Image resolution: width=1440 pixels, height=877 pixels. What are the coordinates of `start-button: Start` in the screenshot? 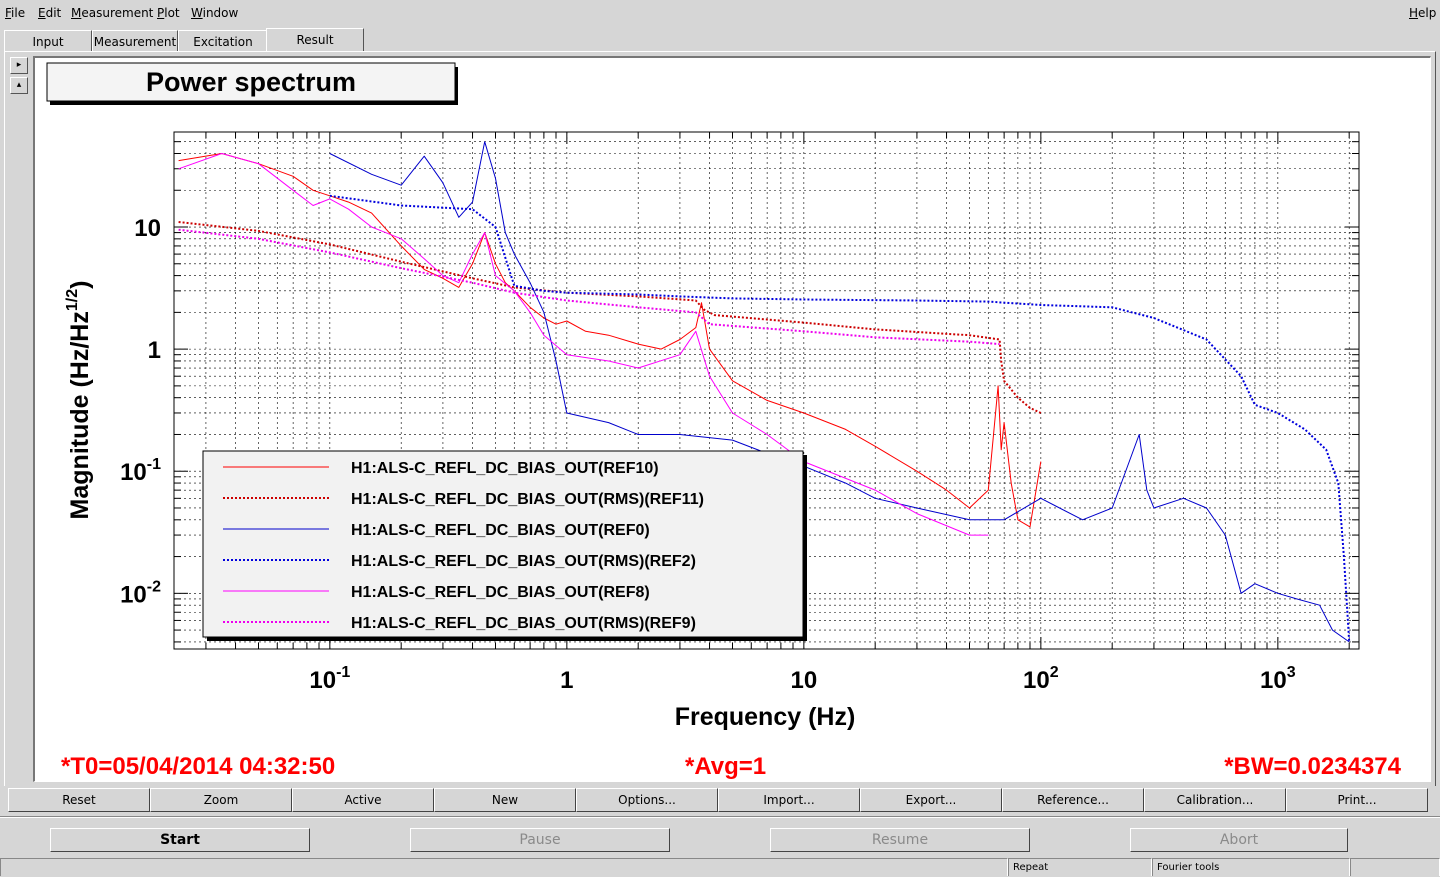 It's located at (180, 840).